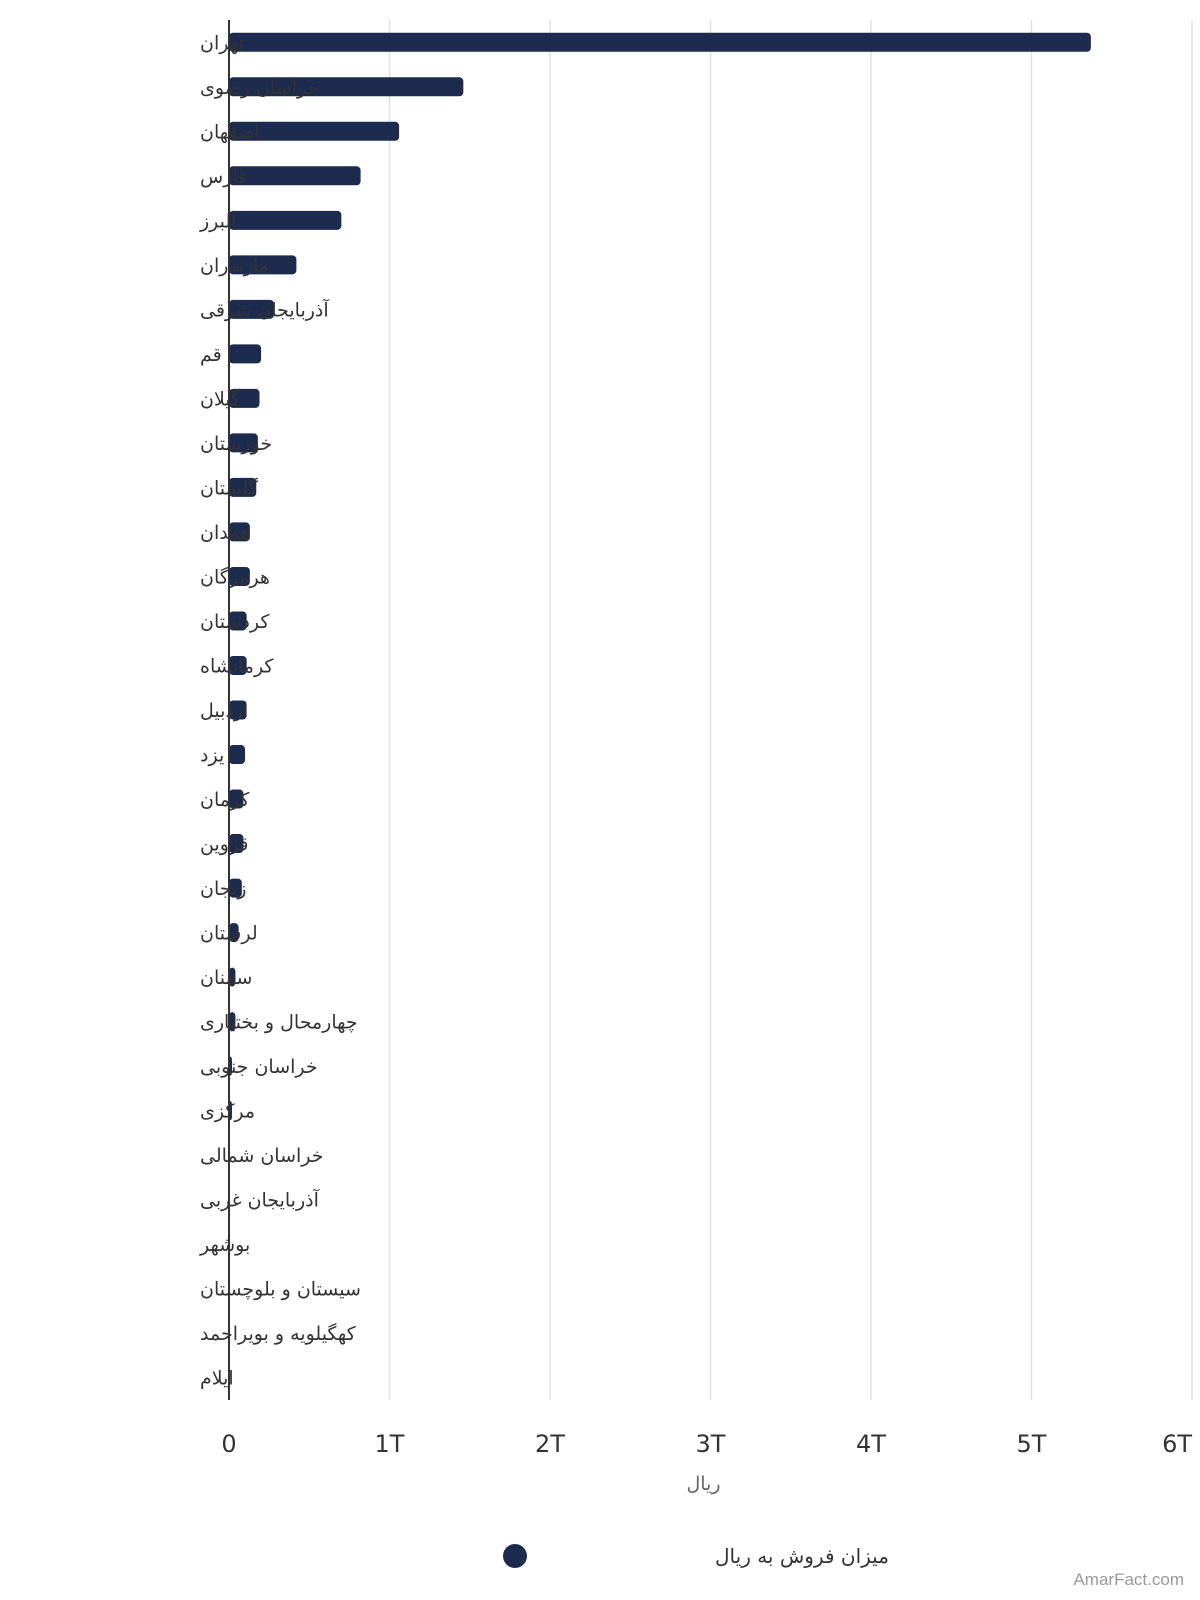 This screenshot has height=1600, width=1200. I want to click on legend-marker, so click(515, 1556).